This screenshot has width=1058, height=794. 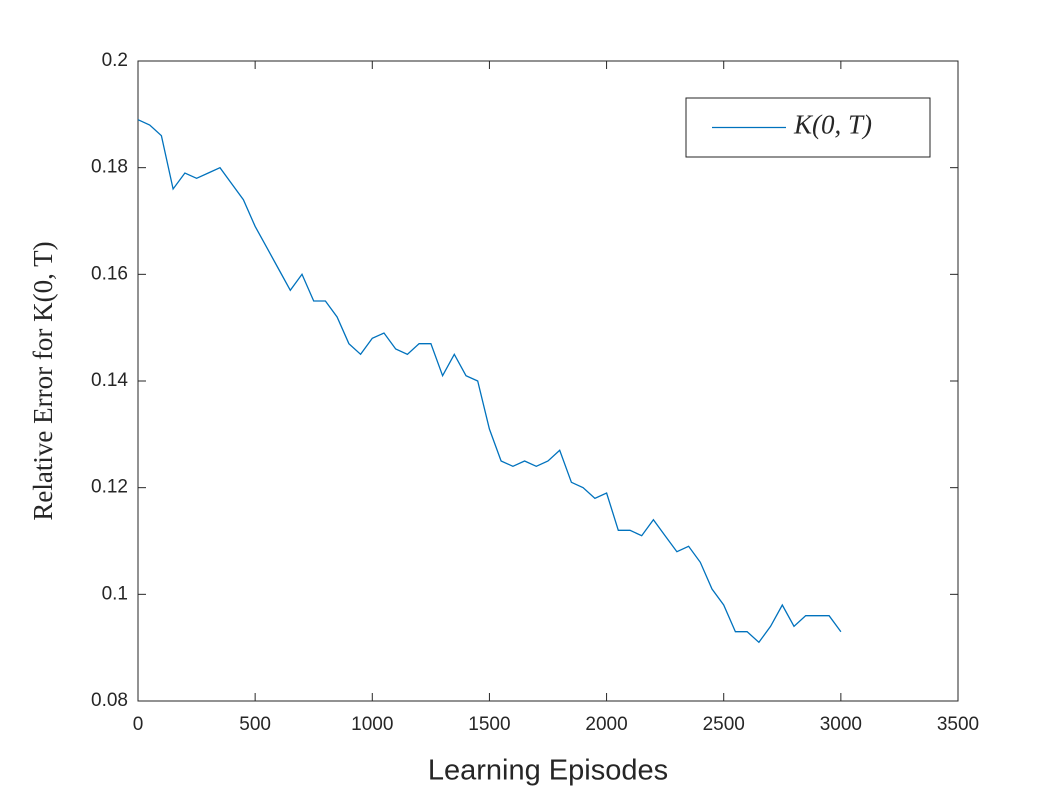 What do you see at coordinates (841, 724) in the screenshot?
I see `x-tick-label: 3000` at bounding box center [841, 724].